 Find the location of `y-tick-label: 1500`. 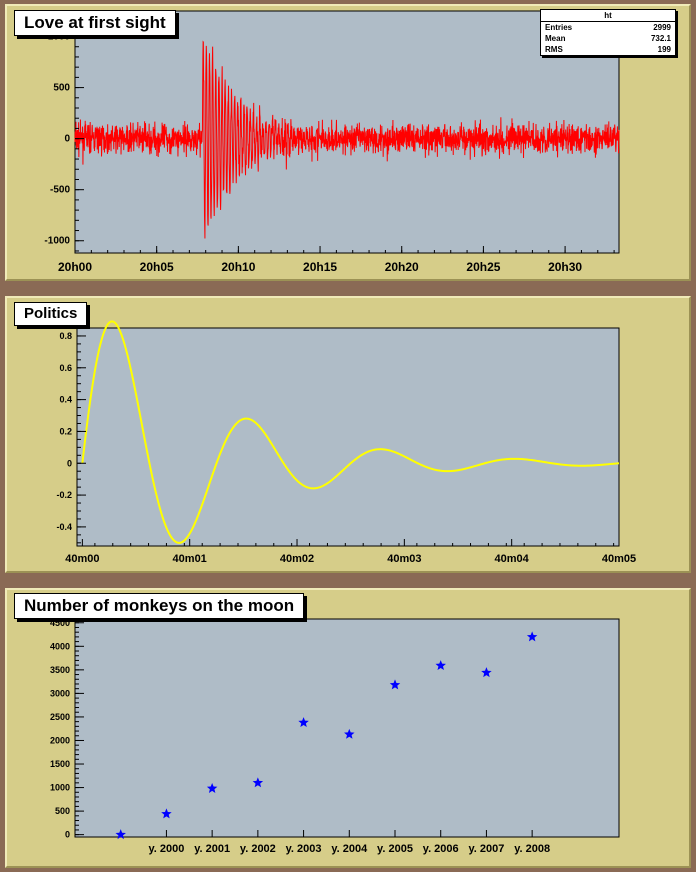

y-tick-label: 1500 is located at coordinates (60, 764).